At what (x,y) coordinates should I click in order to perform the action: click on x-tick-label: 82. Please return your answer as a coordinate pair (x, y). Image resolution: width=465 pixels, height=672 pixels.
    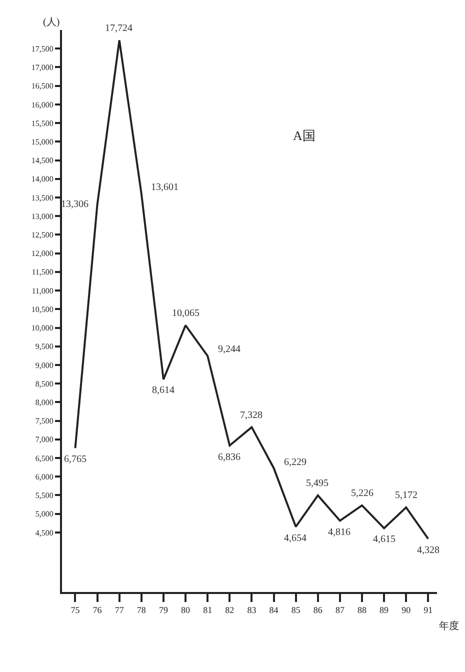
    Looking at the image, I should click on (229, 609).